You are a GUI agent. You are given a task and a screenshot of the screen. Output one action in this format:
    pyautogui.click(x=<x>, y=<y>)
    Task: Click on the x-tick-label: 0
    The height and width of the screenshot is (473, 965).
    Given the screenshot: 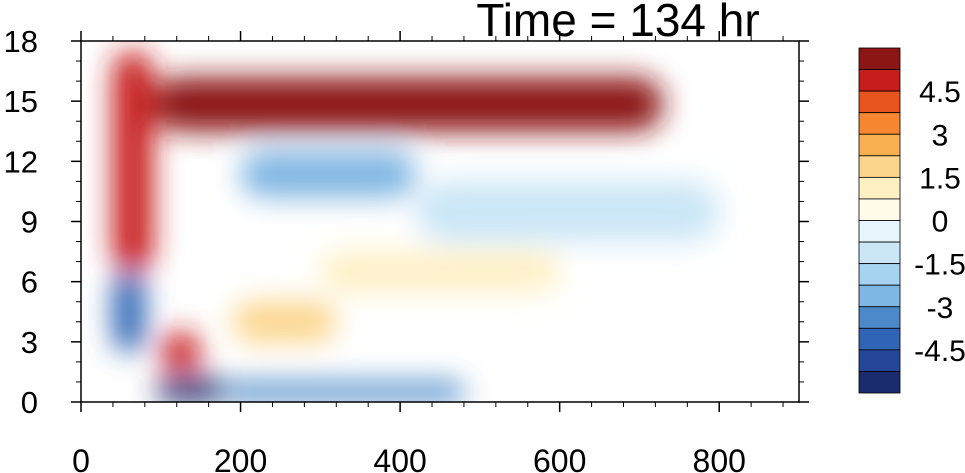 What is the action you would take?
    pyautogui.click(x=81, y=458)
    